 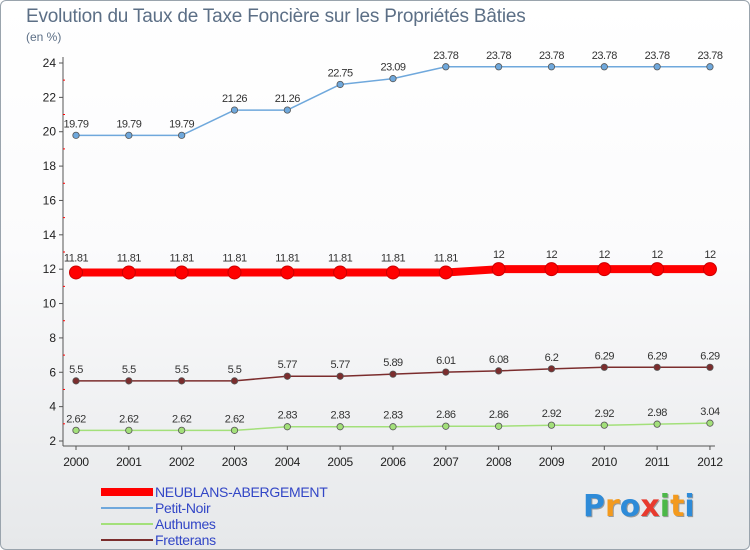 I want to click on logo-letter: P, so click(x=594, y=506).